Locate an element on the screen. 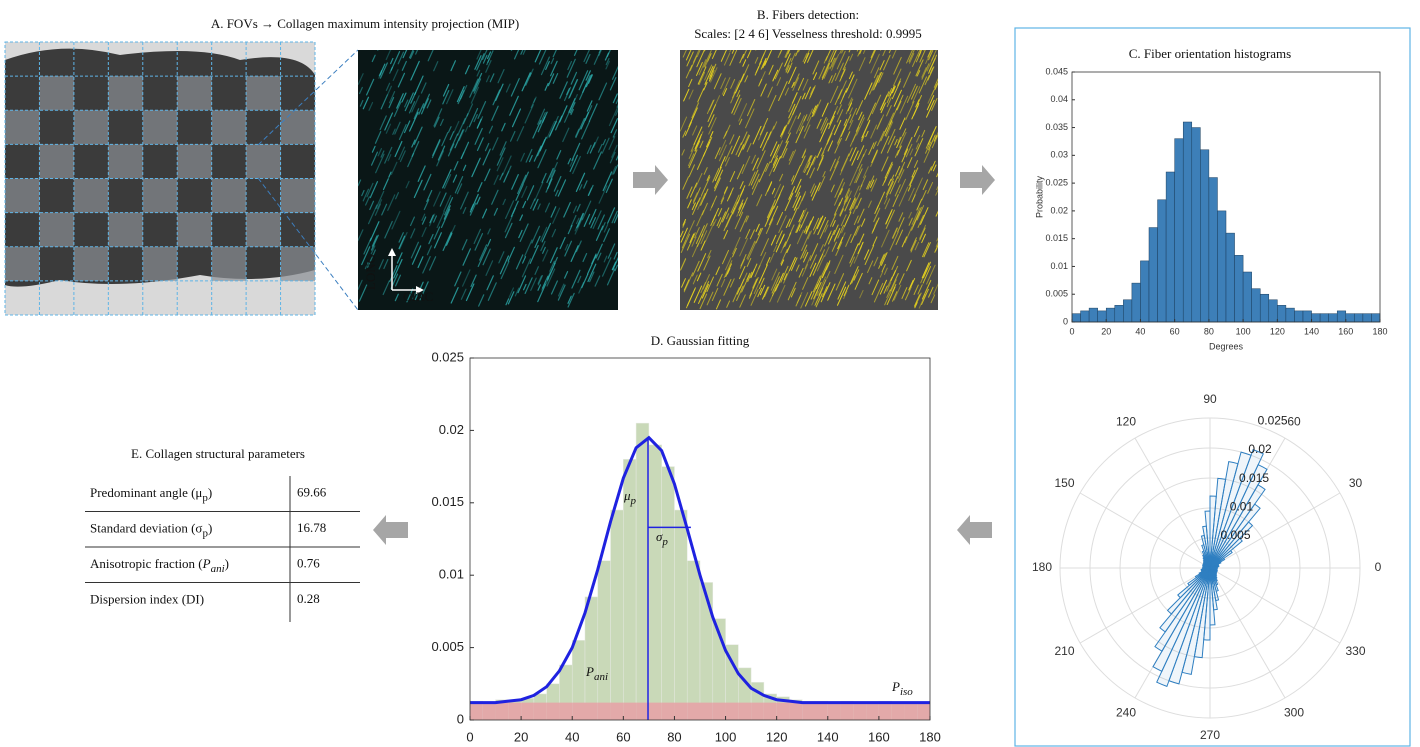 The height and width of the screenshot is (747, 1420). iso-bar is located at coordinates (796, 711).